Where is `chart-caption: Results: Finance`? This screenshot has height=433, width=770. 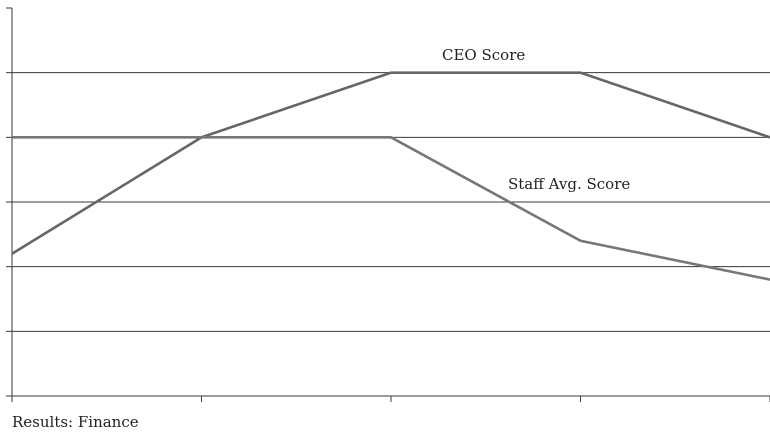
chart-caption: Results: Finance is located at coordinates (75, 422).